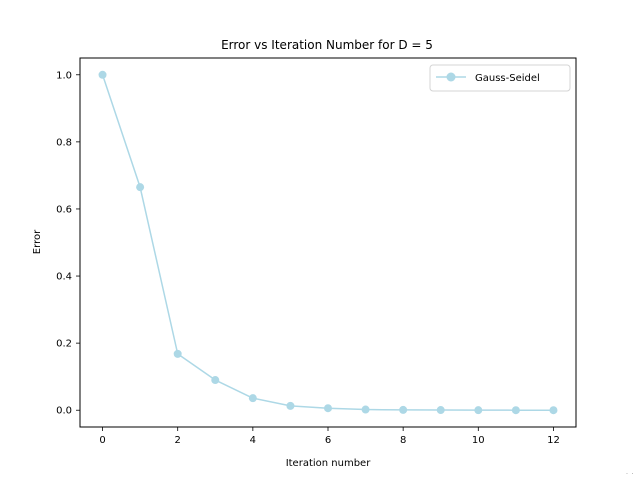  Describe the element at coordinates (629, 474) in the screenshot. I see `watermark-mark: · ·` at that location.